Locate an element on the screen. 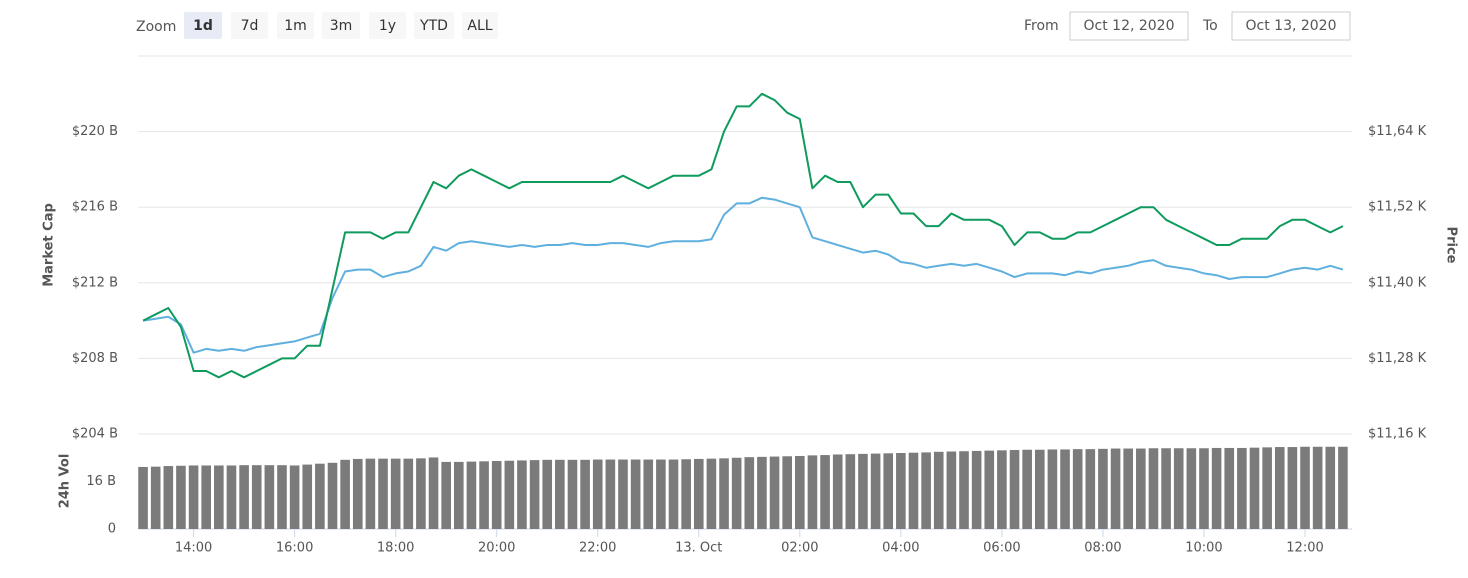 The width and height of the screenshot is (1468, 578). zoom-button-label: 1y is located at coordinates (387, 26).